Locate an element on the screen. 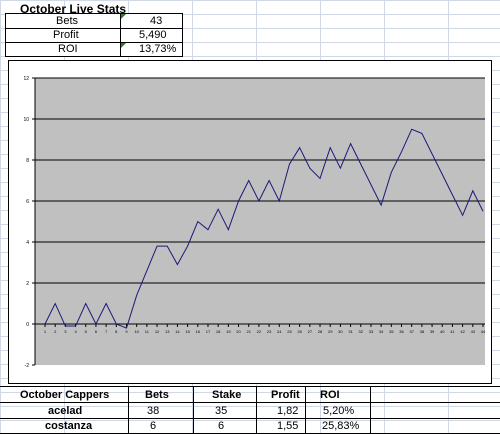 The width and height of the screenshot is (500, 434). x-tick-label: 2 is located at coordinates (55, 331).